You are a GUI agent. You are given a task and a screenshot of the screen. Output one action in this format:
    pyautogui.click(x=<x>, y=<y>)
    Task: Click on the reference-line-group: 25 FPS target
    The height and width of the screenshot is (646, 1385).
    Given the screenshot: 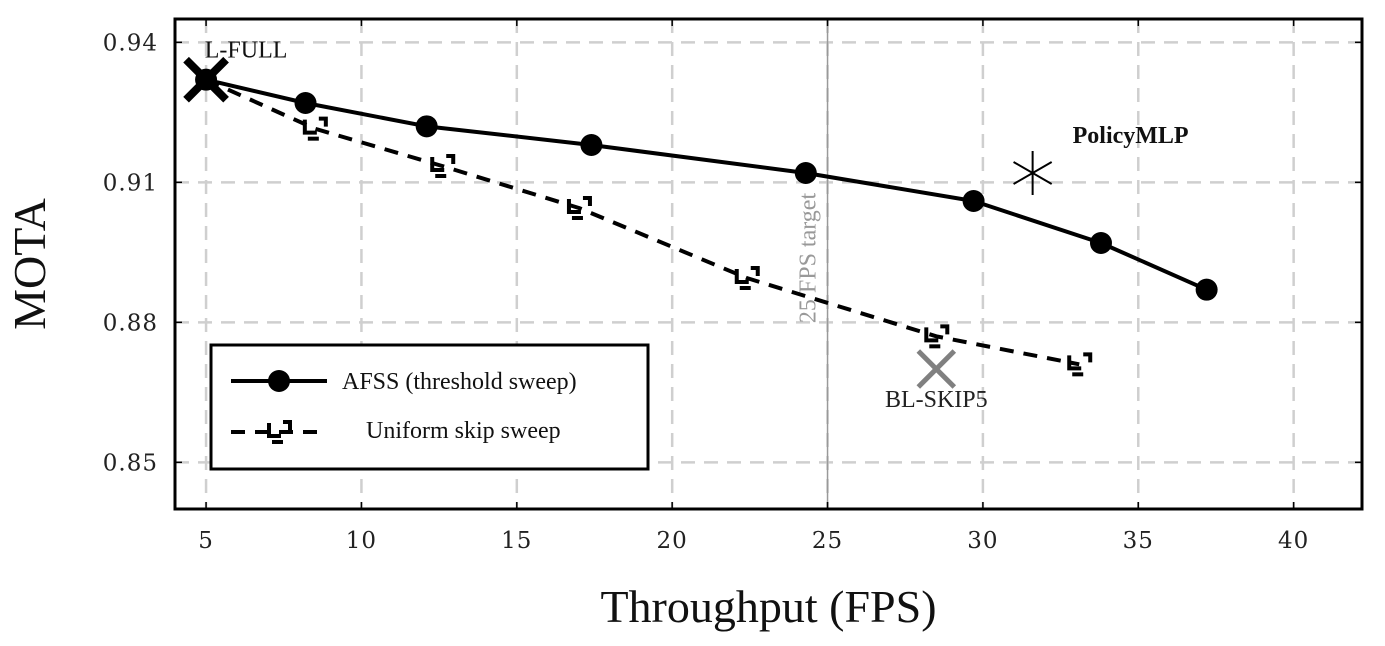 What is the action you would take?
    pyautogui.click(x=812, y=264)
    